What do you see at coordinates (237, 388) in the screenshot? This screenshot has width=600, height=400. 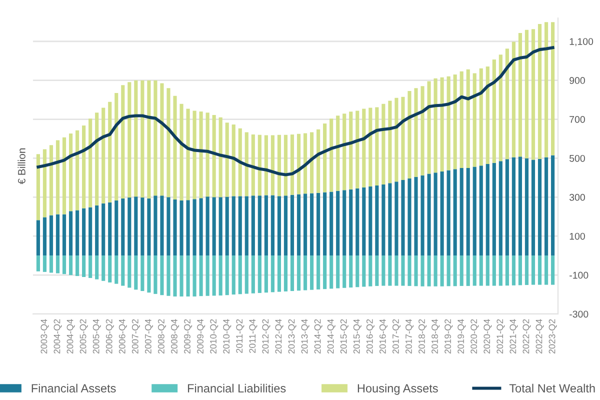 I see `legend-label: Financial Liabilities` at bounding box center [237, 388].